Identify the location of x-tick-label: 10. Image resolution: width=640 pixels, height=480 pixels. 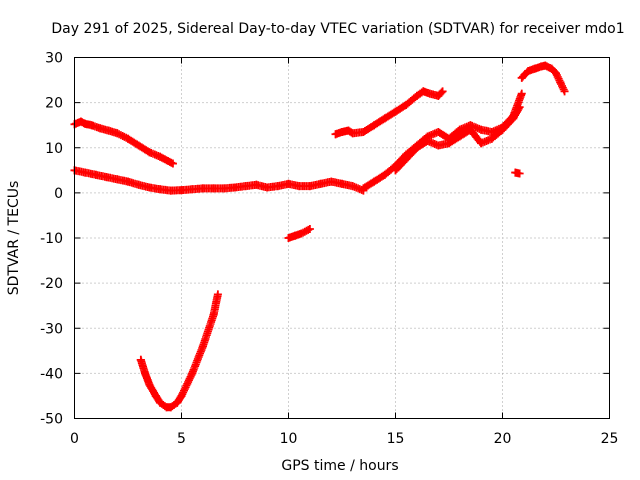
(289, 439).